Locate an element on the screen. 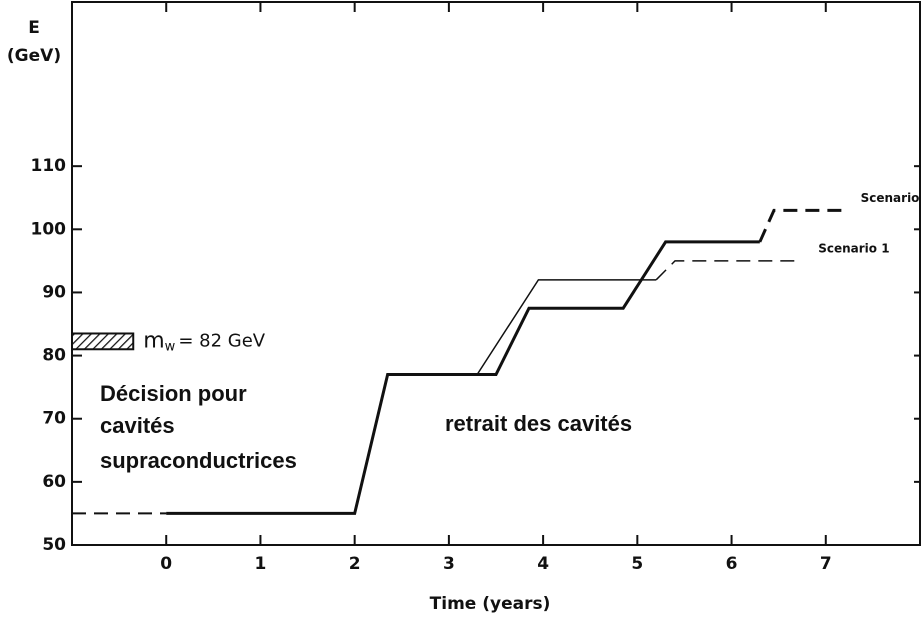 The image size is (922, 621). y-tick-label: 100 is located at coordinates (49, 229).